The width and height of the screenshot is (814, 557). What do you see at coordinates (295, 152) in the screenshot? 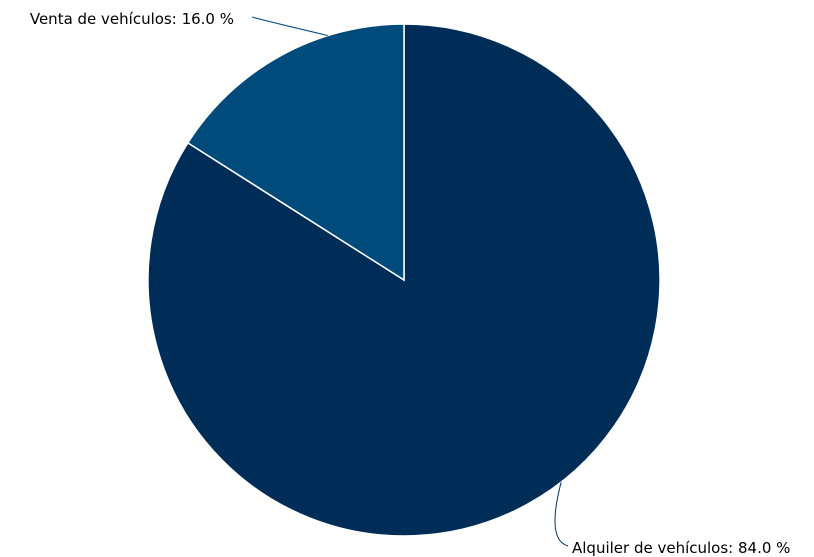
I see `pie-slice-venta-de-veh-culos` at bounding box center [295, 152].